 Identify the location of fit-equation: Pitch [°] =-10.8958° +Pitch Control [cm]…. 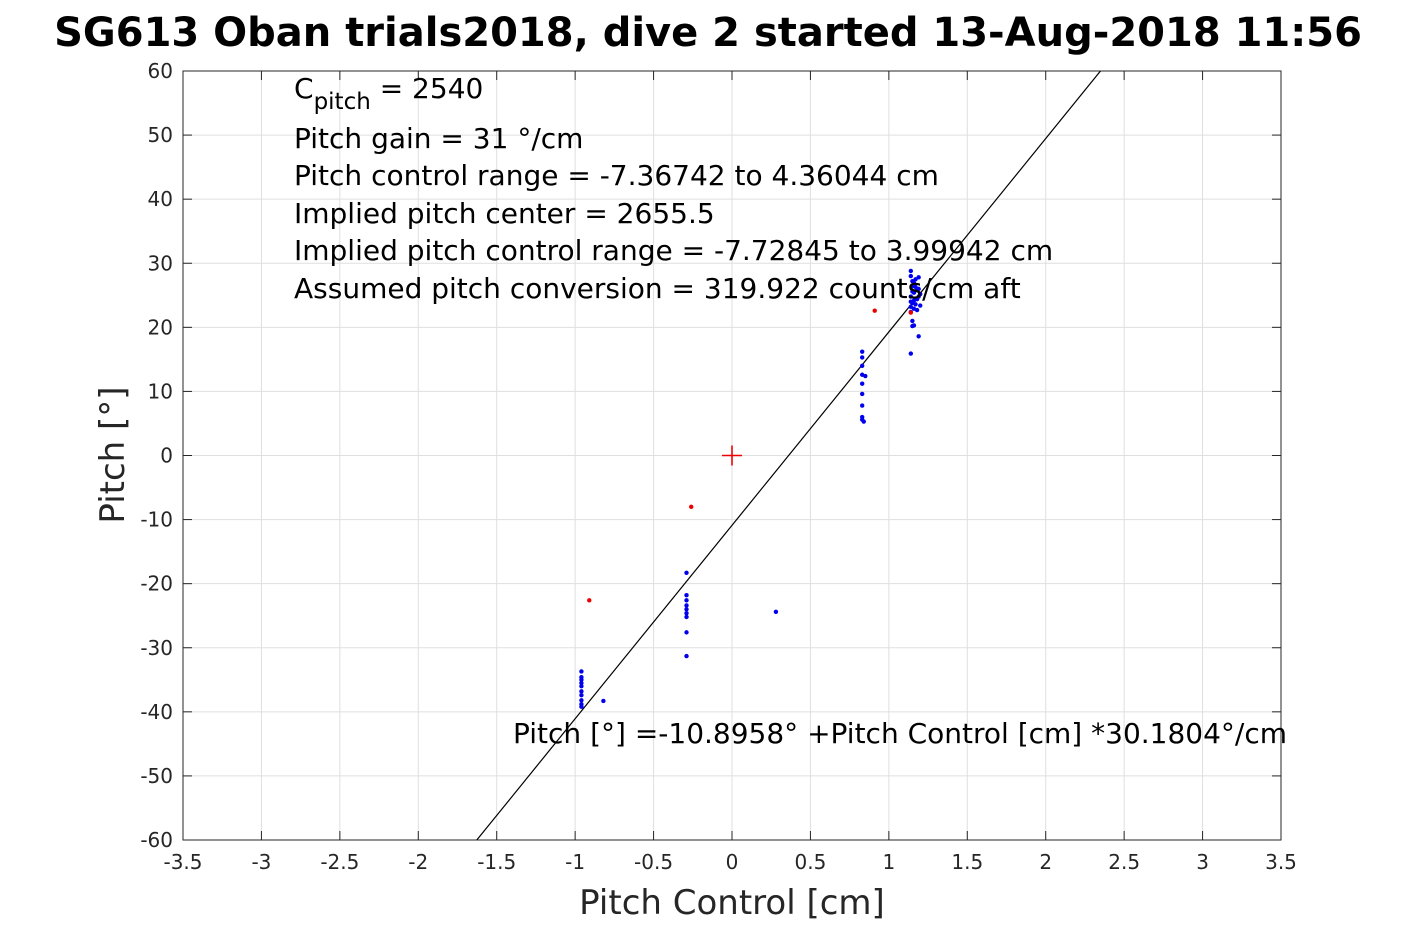
(900, 733).